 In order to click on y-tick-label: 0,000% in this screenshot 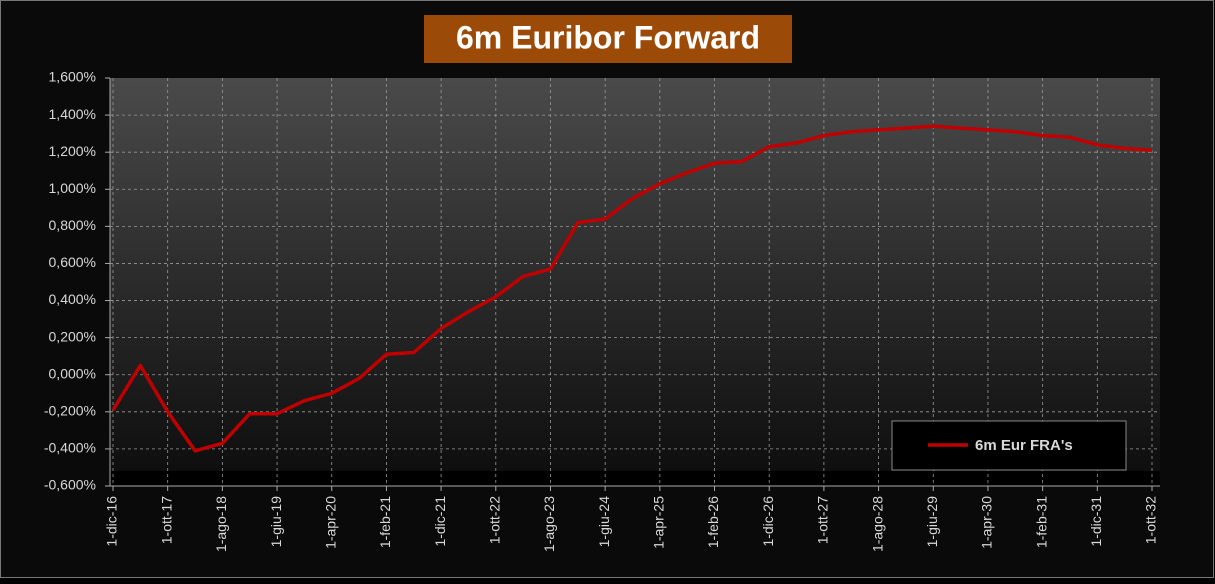, I will do `click(72, 373)`.